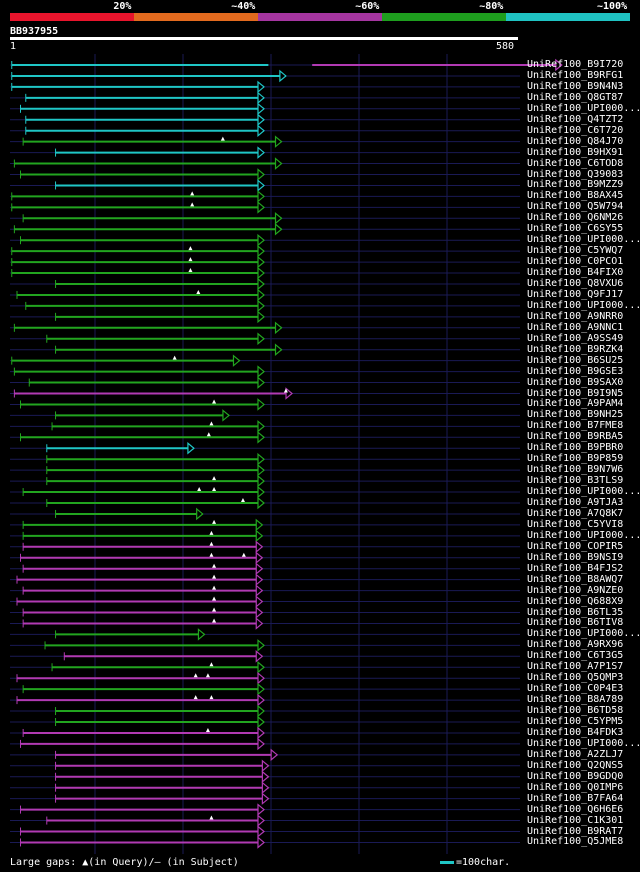  I want to click on hit-name: UniRef100_B9GSE3, so click(575, 371).